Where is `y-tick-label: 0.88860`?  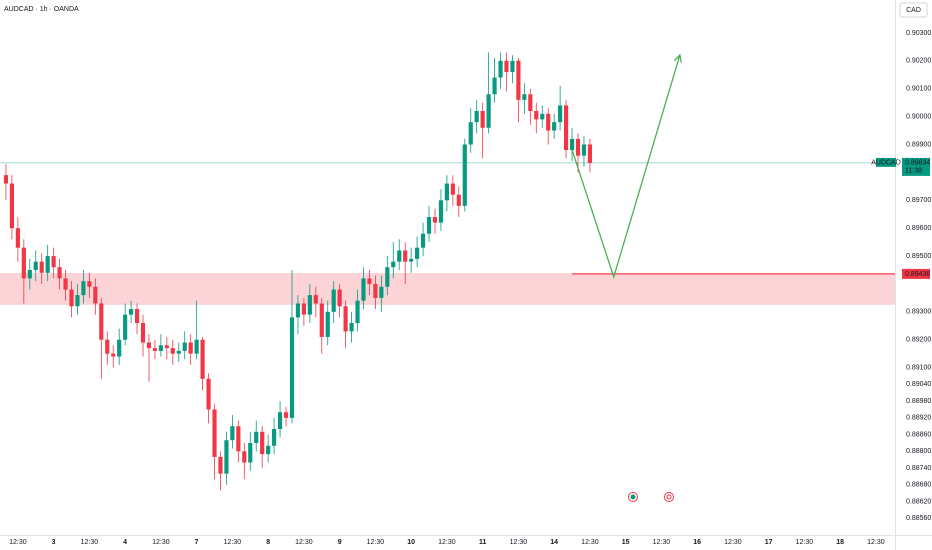 y-tick-label: 0.88860 is located at coordinates (918, 434).